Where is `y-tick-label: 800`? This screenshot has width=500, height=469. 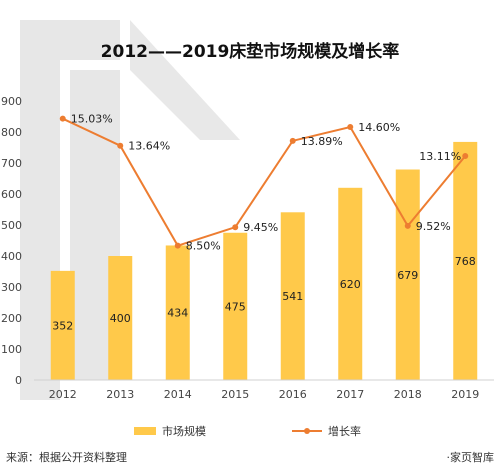
y-tick-label: 800 is located at coordinates (11, 132).